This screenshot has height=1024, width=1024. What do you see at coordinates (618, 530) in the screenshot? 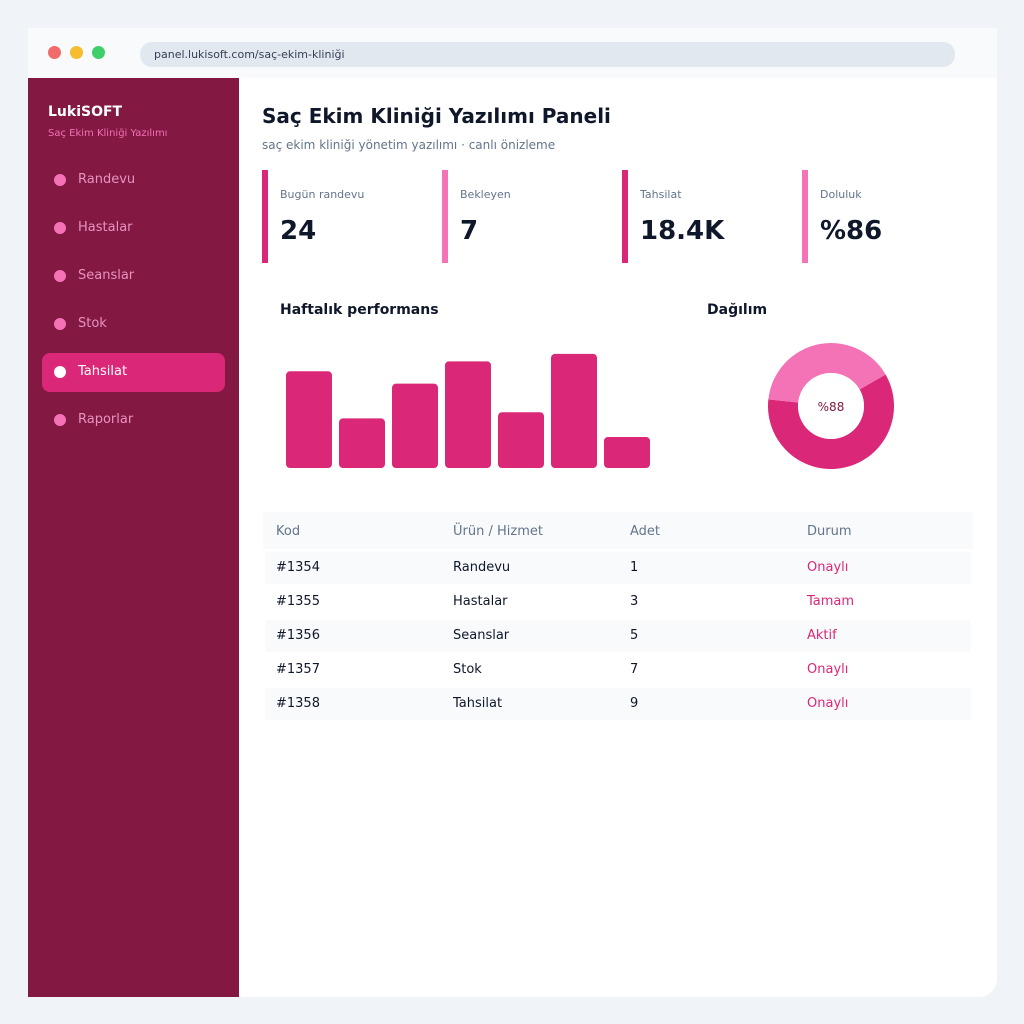
I see `table-header: Kod Ürün / Hizmet Adet Durum` at bounding box center [618, 530].